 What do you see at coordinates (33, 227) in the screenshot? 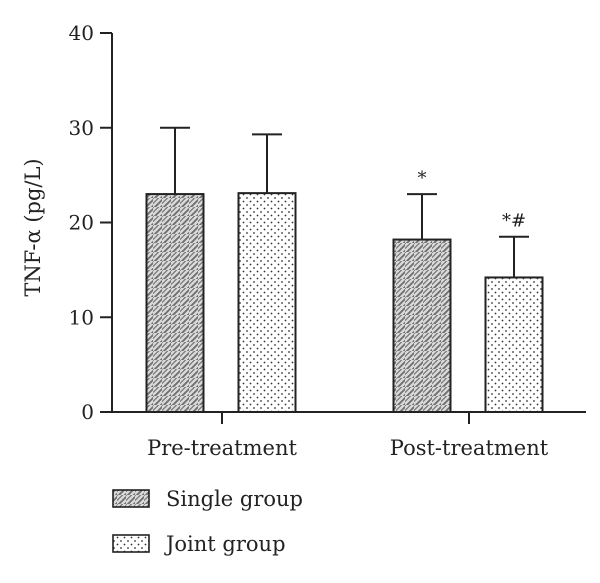
I see `y-axis-title: TNF-α (pg/L)` at bounding box center [33, 227].